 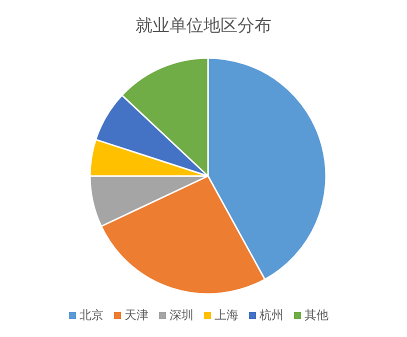 I want to click on chart-title: 就业单位地区分布, so click(x=203, y=26).